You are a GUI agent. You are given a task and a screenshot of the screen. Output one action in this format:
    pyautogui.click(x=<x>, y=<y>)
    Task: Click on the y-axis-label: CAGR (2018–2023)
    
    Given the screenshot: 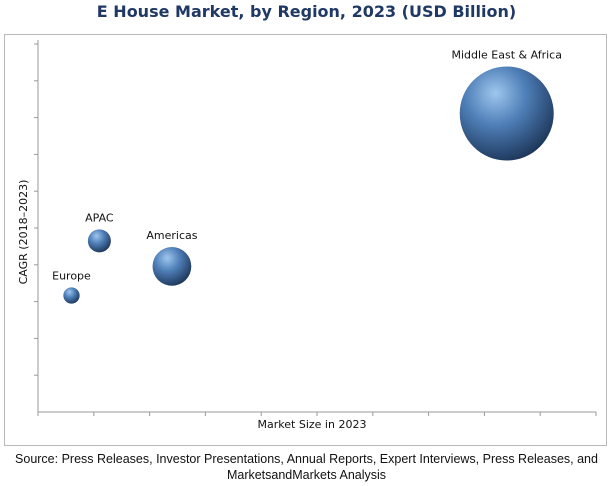 What is the action you would take?
    pyautogui.click(x=23, y=232)
    